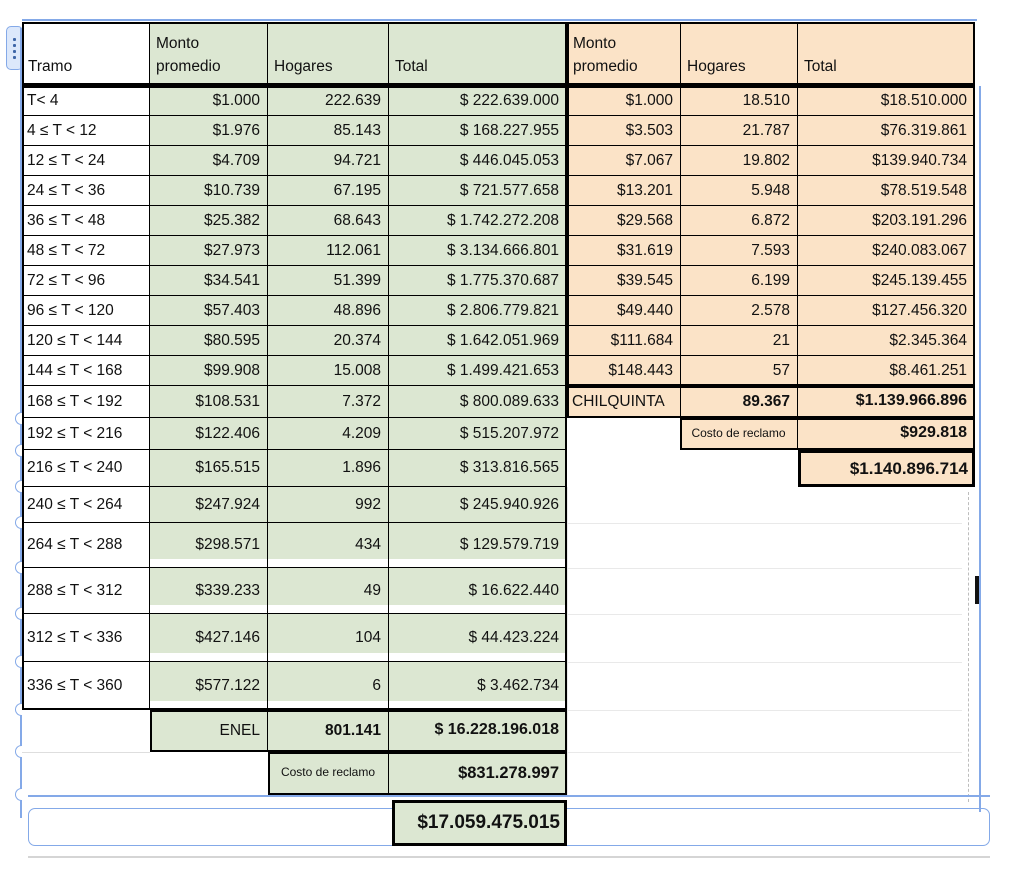 This screenshot has height=869, width=1024. I want to click on cell-total-left-row3: $ 446.045.053, so click(478, 161).